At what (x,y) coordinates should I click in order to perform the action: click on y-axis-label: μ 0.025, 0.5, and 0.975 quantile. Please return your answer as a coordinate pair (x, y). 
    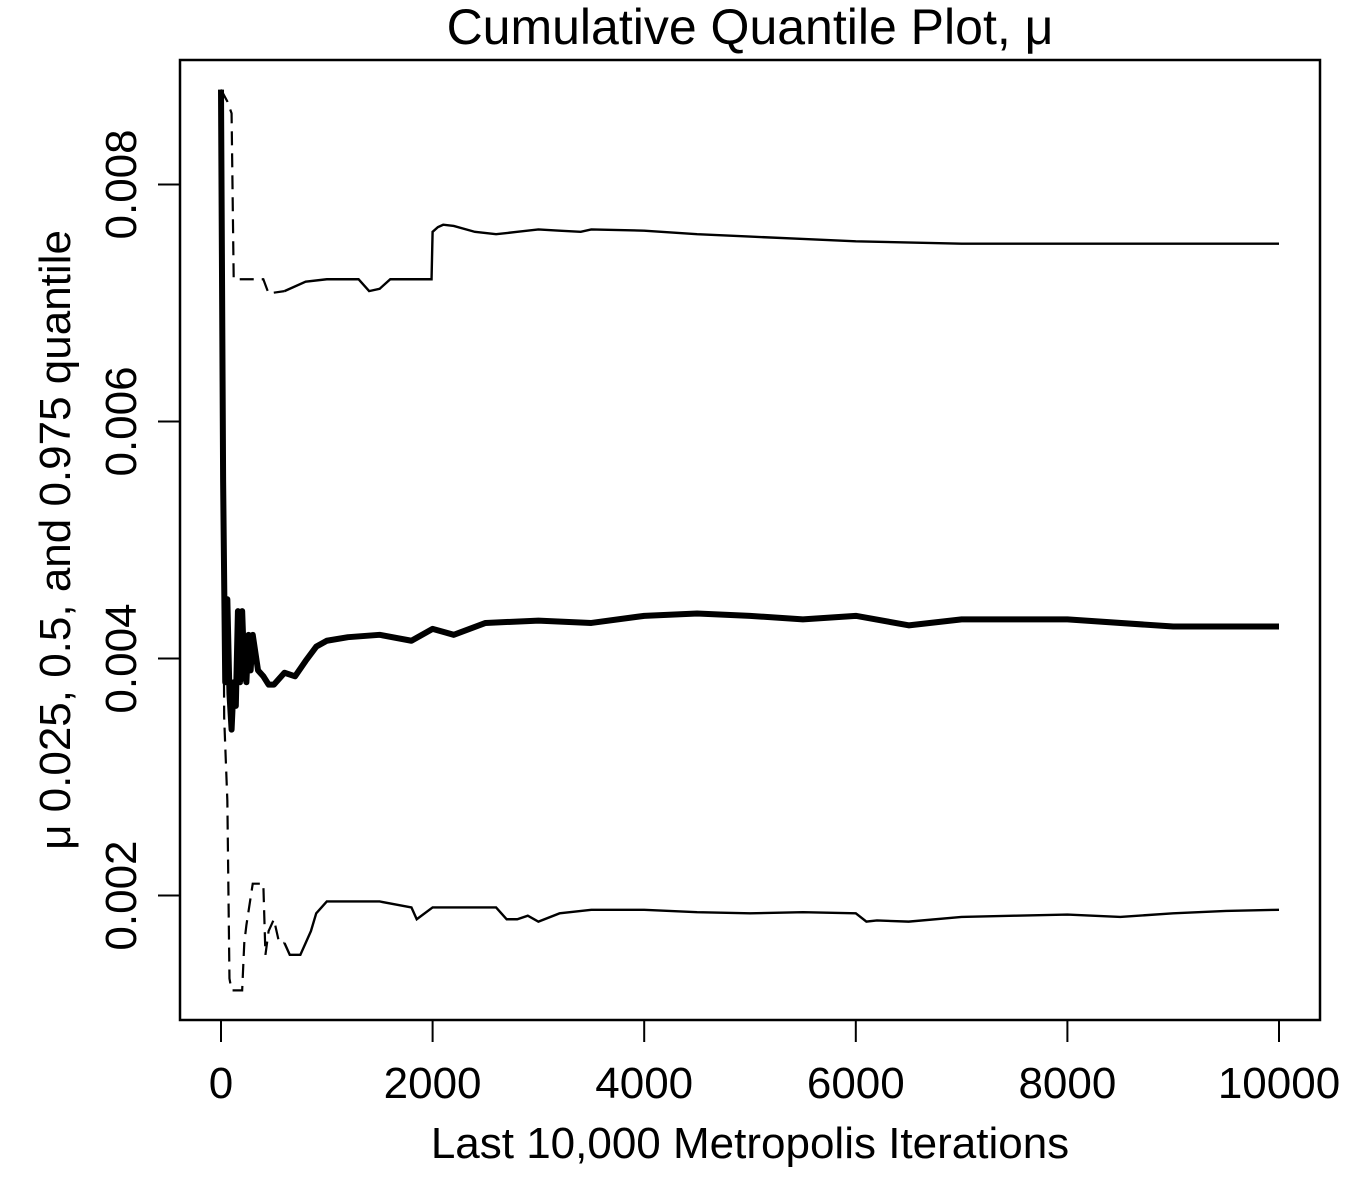
    Looking at the image, I should click on (55, 540).